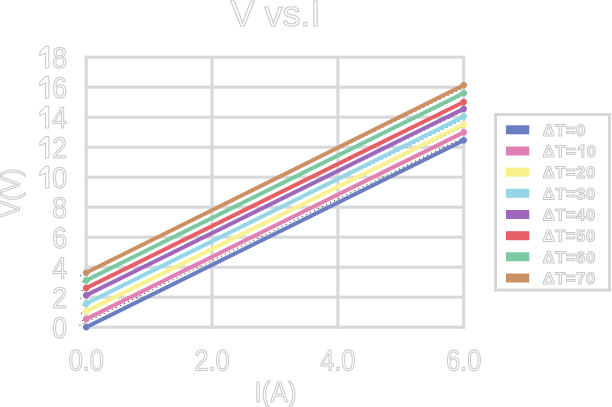 The width and height of the screenshot is (612, 407). What do you see at coordinates (211, 360) in the screenshot?
I see `svg-text: 2.0` at bounding box center [211, 360].